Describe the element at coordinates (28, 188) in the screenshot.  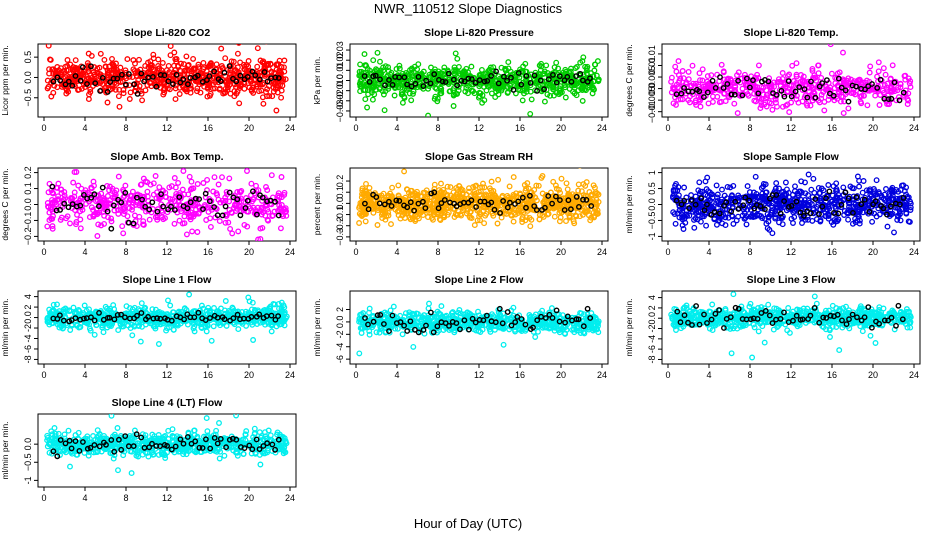
I see `y-tick-label: 0.1` at that location.